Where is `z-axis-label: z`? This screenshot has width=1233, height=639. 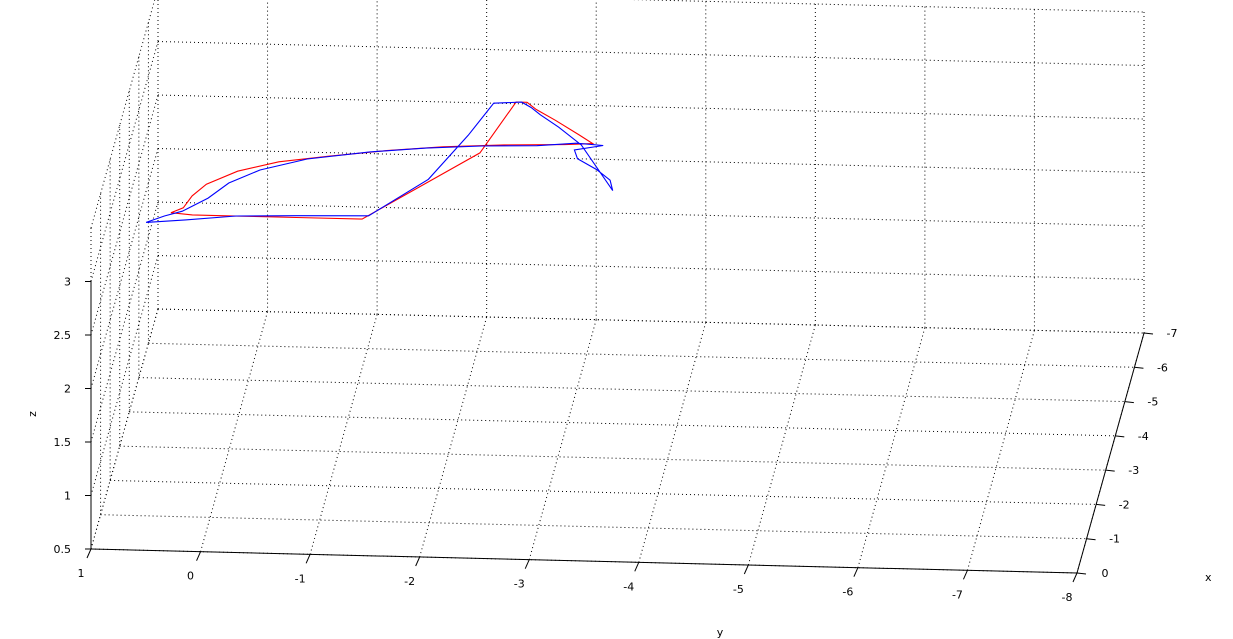 z-axis-label: z is located at coordinates (32, 414).